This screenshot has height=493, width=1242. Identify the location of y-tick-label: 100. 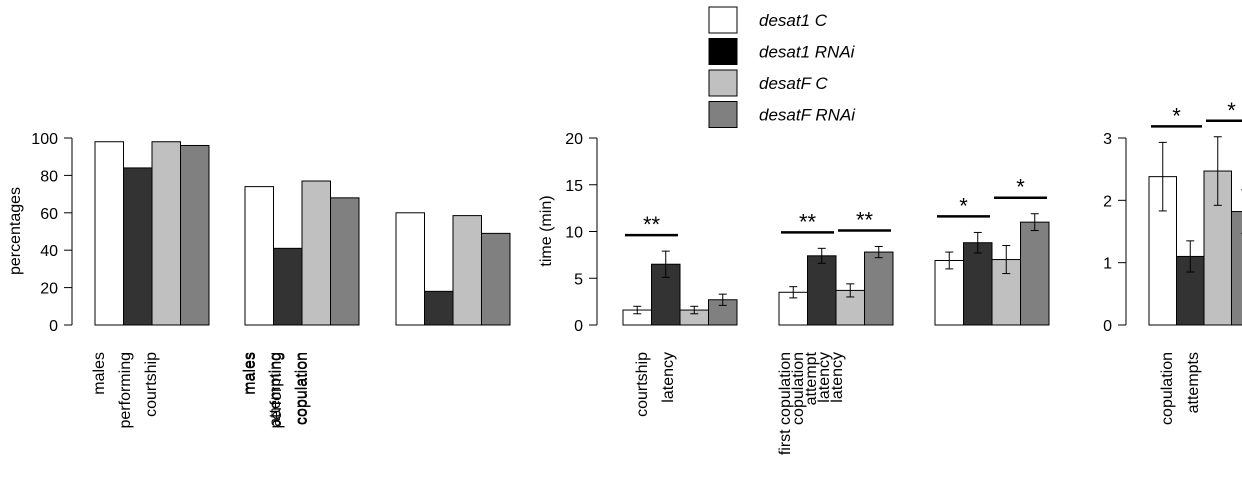
(44, 139).